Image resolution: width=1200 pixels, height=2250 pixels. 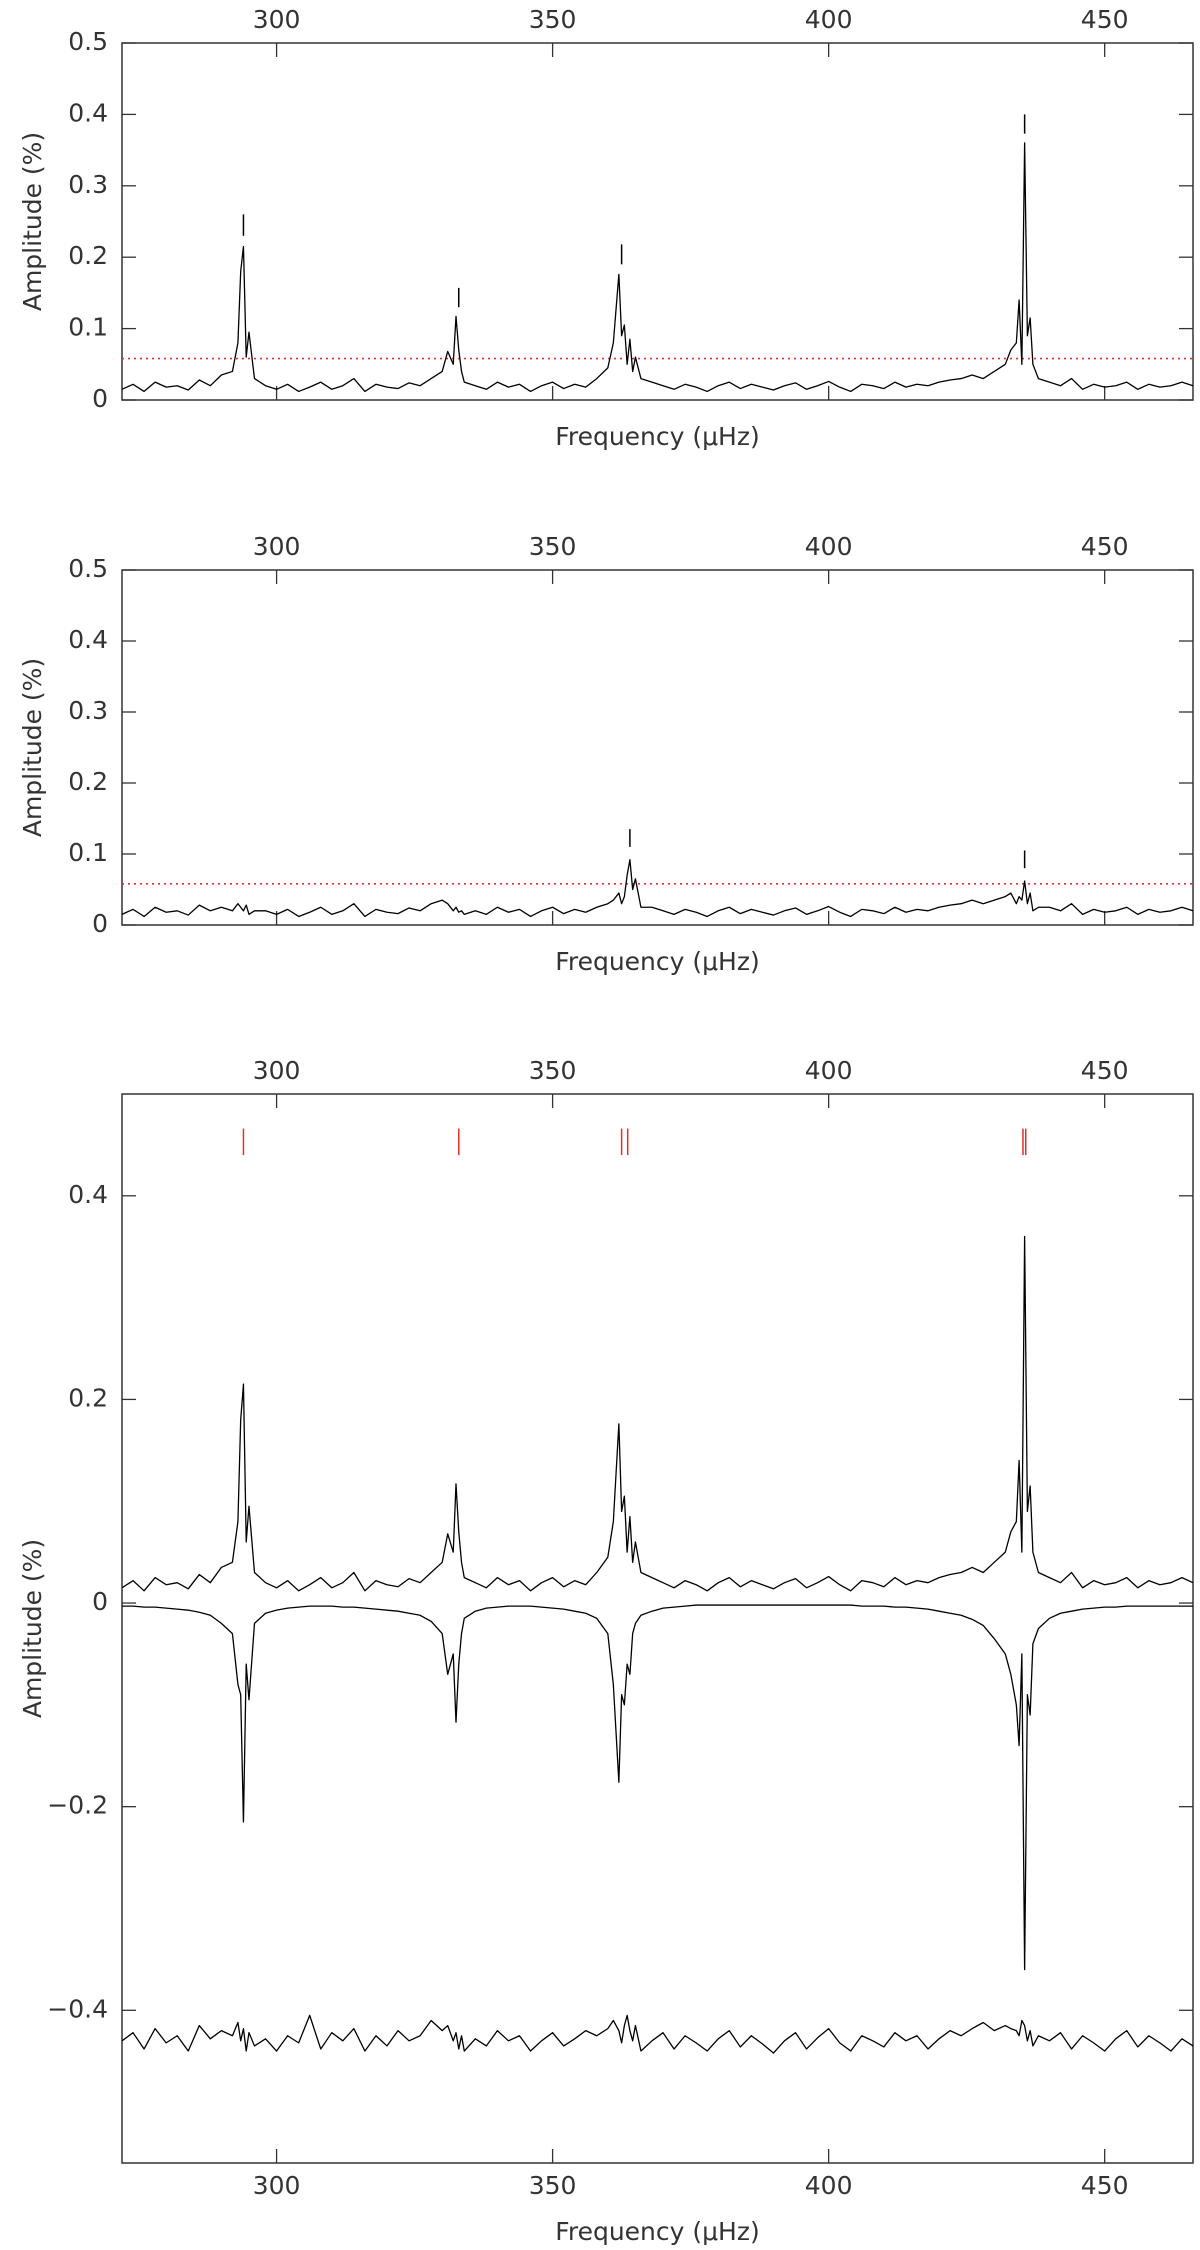 What do you see at coordinates (77, 1805) in the screenshot?
I see `y-tick-label: −0.2` at bounding box center [77, 1805].